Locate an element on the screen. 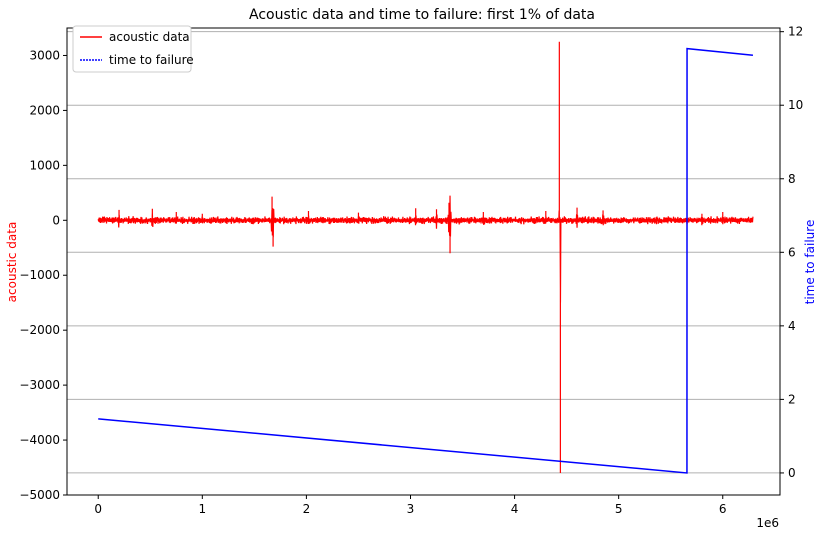  left-tick-label-4: −1000 is located at coordinates (39, 275).